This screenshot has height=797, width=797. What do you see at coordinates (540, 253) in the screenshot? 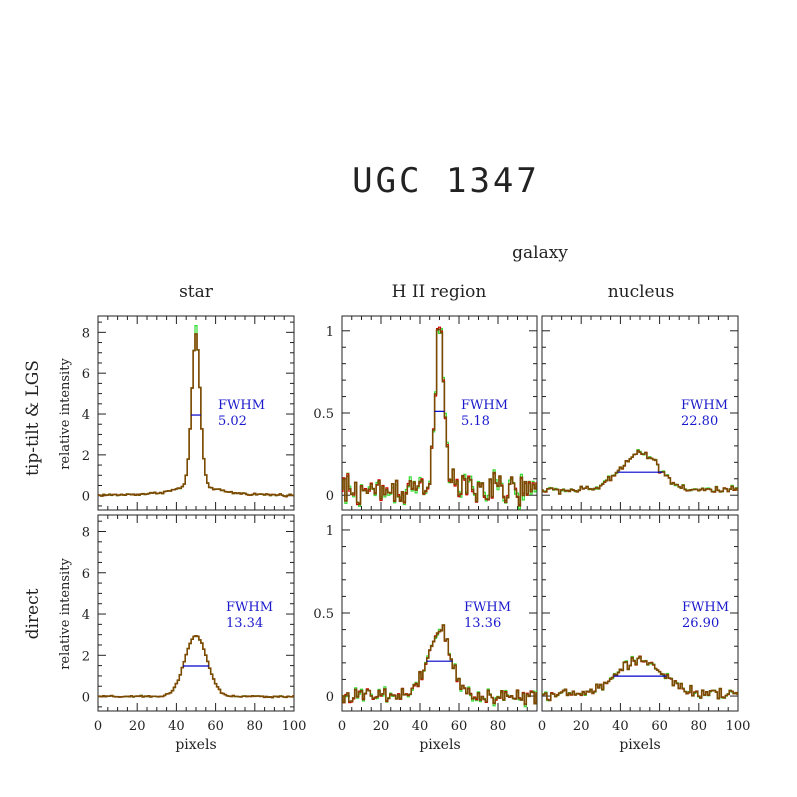
I see `galaxy-label: galaxy` at bounding box center [540, 253].